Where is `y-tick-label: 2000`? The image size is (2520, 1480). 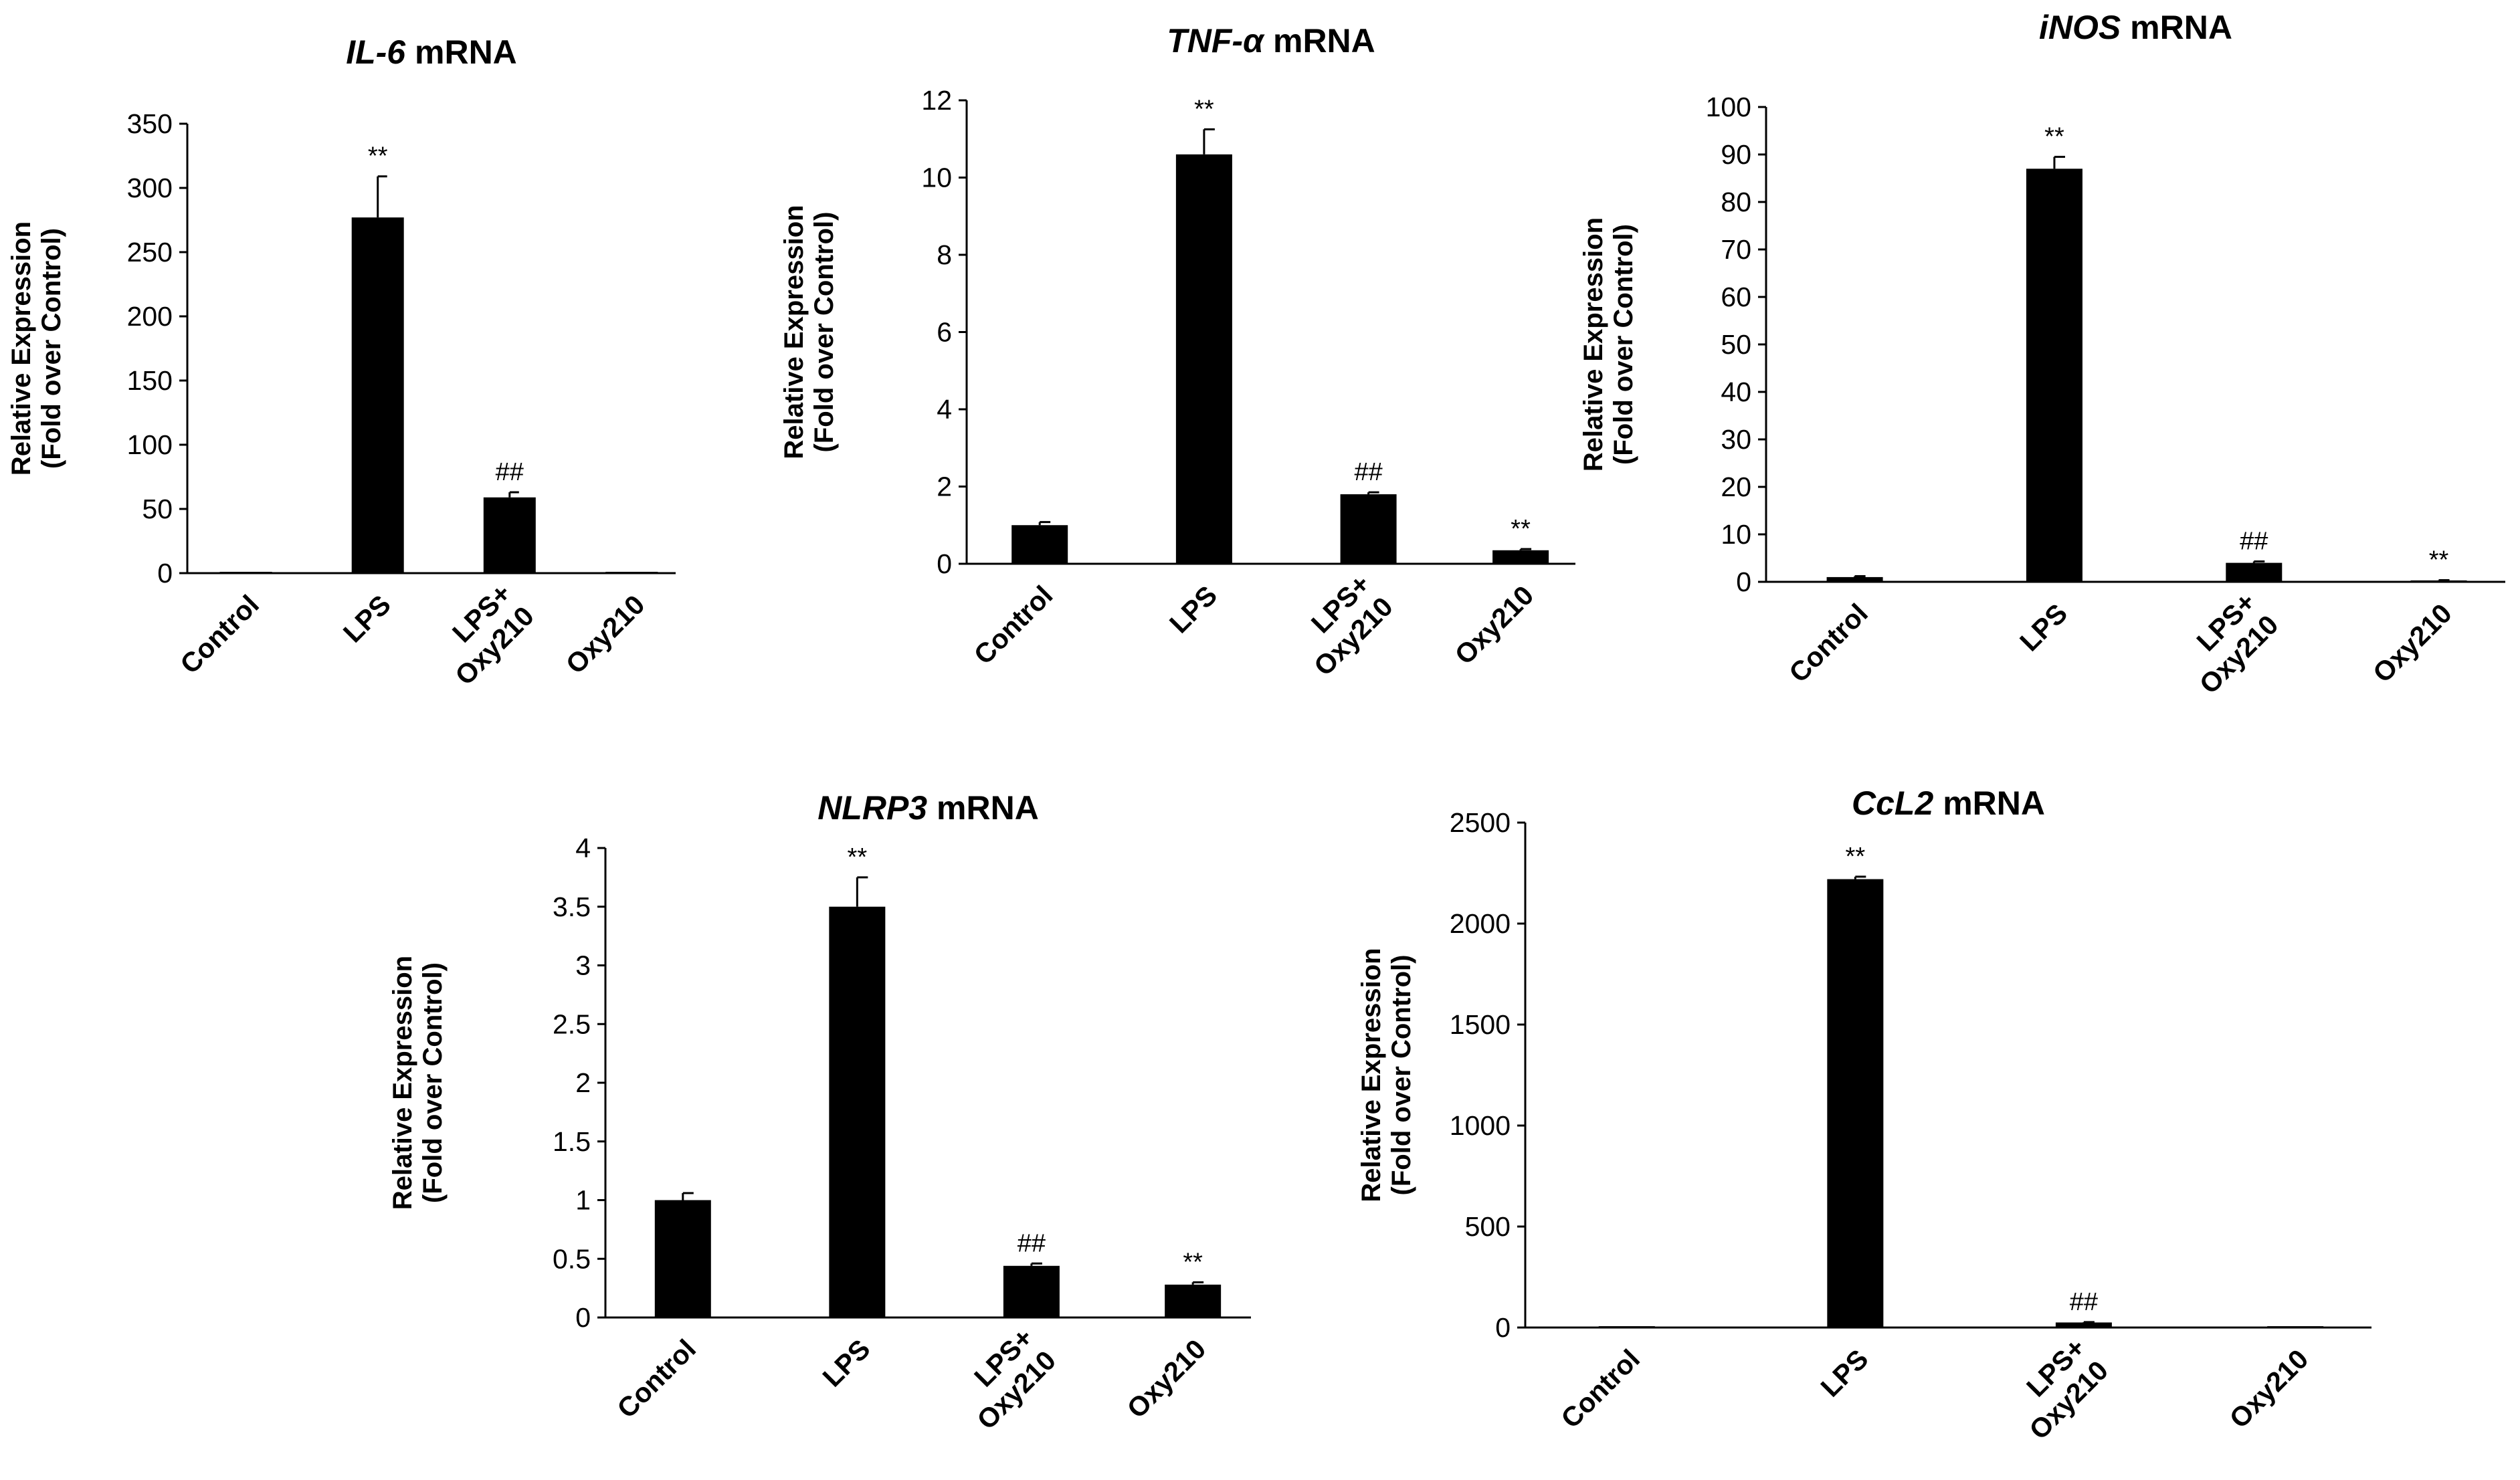
y-tick-label: 2000 is located at coordinates (1481, 923).